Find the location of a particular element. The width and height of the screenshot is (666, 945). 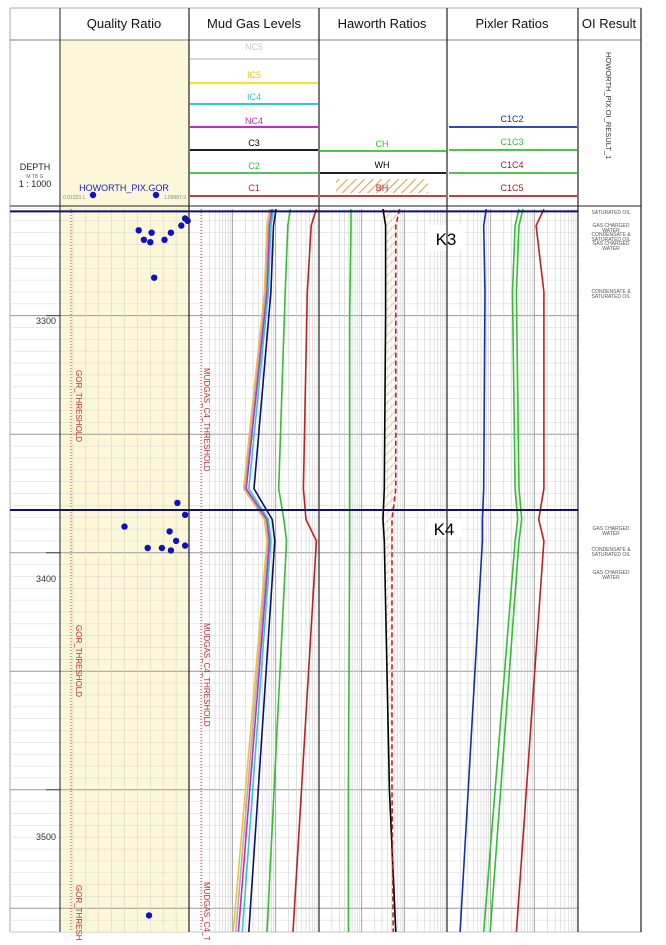

pixler-curve-c1c2 is located at coordinates (473, 570).